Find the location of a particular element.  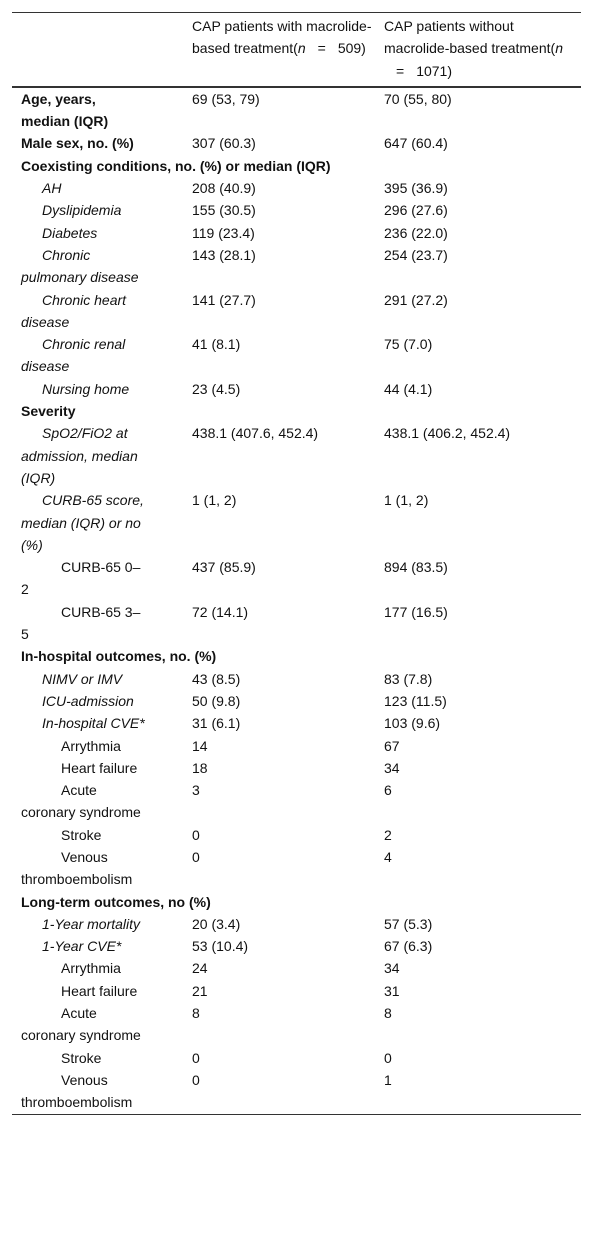

header-cell is located at coordinates (102, 50).